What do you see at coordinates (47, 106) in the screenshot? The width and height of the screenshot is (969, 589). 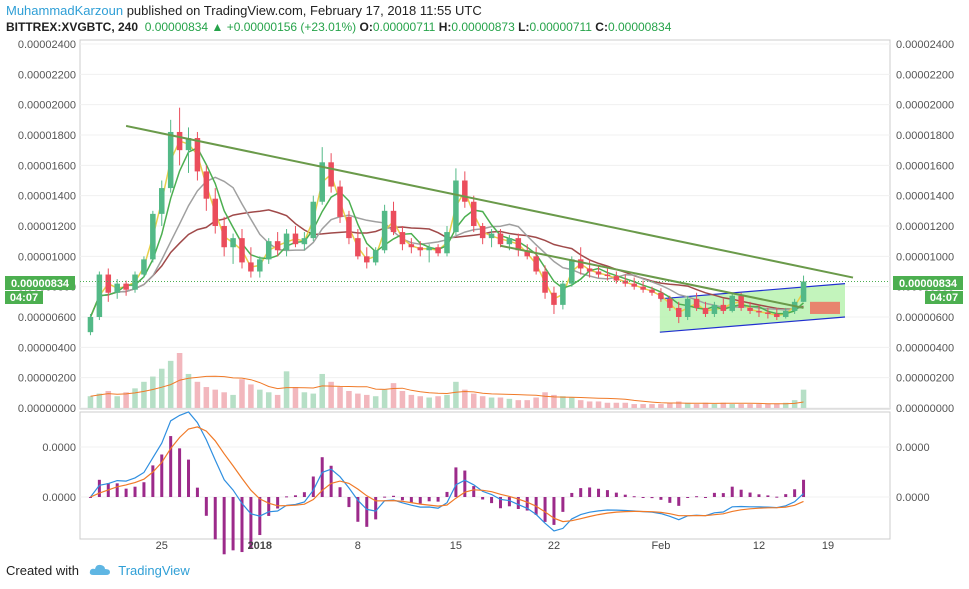 I see `left-price-tick: 0.00002000` at bounding box center [47, 106].